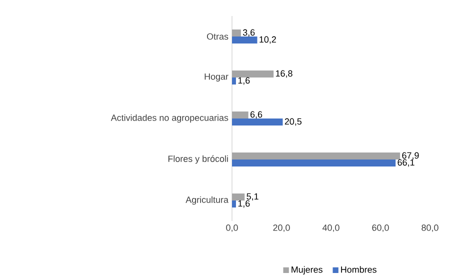 This screenshot has height=279, width=458. I want to click on data-label: 5,1, so click(252, 197).